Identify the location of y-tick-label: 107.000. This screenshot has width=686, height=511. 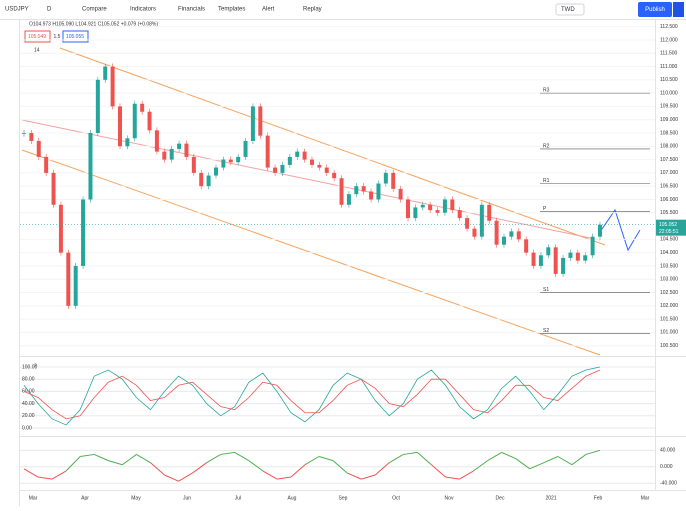
(669, 173).